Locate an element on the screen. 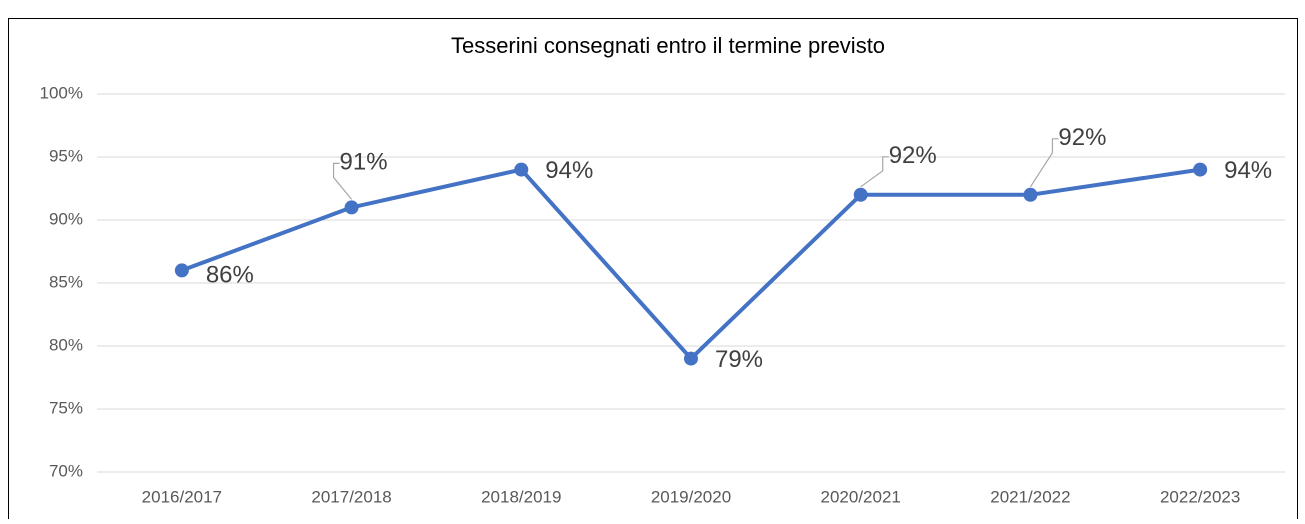  y-tick-label: 70% is located at coordinates (66, 470).